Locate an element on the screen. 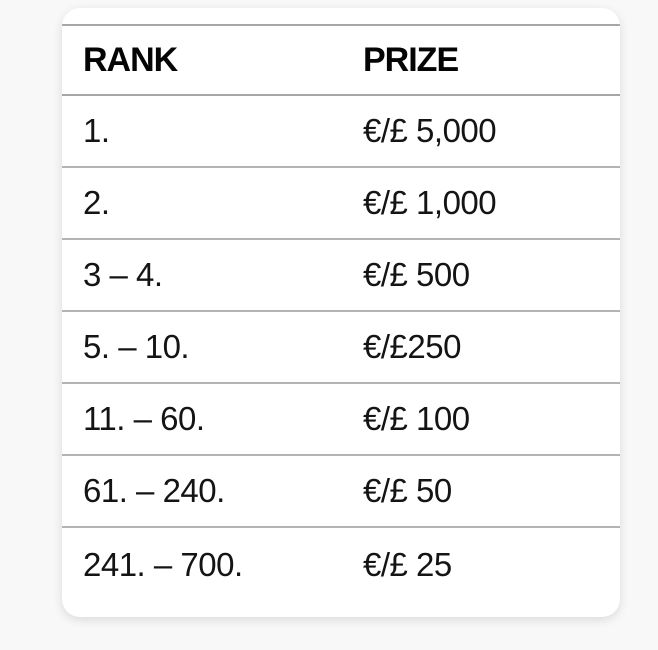  table-row: 61. – 240. €/£ 50 is located at coordinates (341, 491).